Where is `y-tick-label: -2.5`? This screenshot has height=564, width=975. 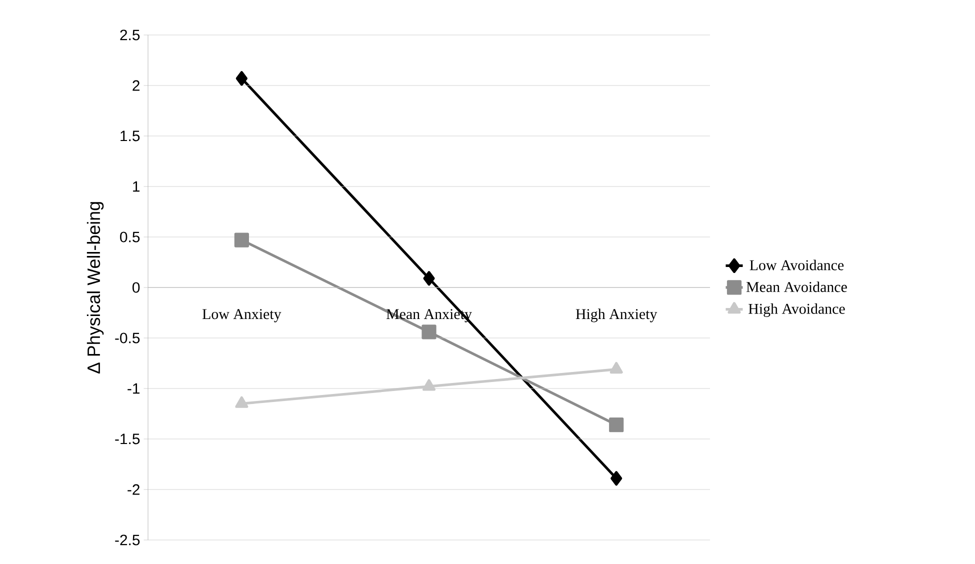
y-tick-label: -2.5 is located at coordinates (127, 540).